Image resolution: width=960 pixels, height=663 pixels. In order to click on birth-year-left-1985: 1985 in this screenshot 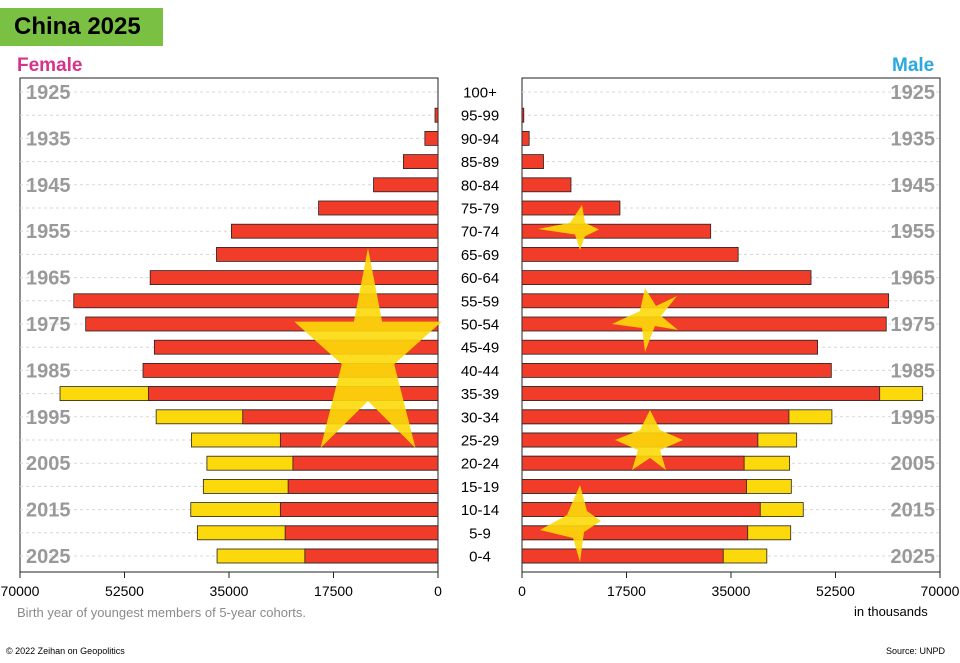, I will do `click(48, 371)`.